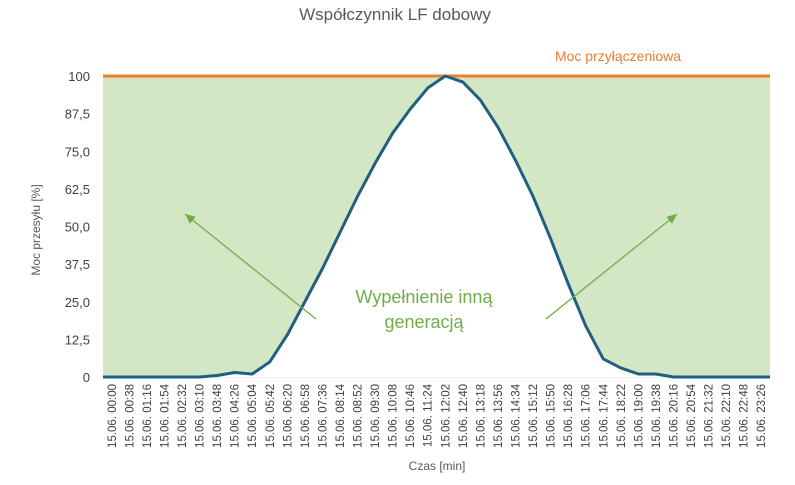 This screenshot has width=795, height=485. Describe the element at coordinates (464, 416) in the screenshot. I see `x-tick-label: 15.06. 12:40` at that location.